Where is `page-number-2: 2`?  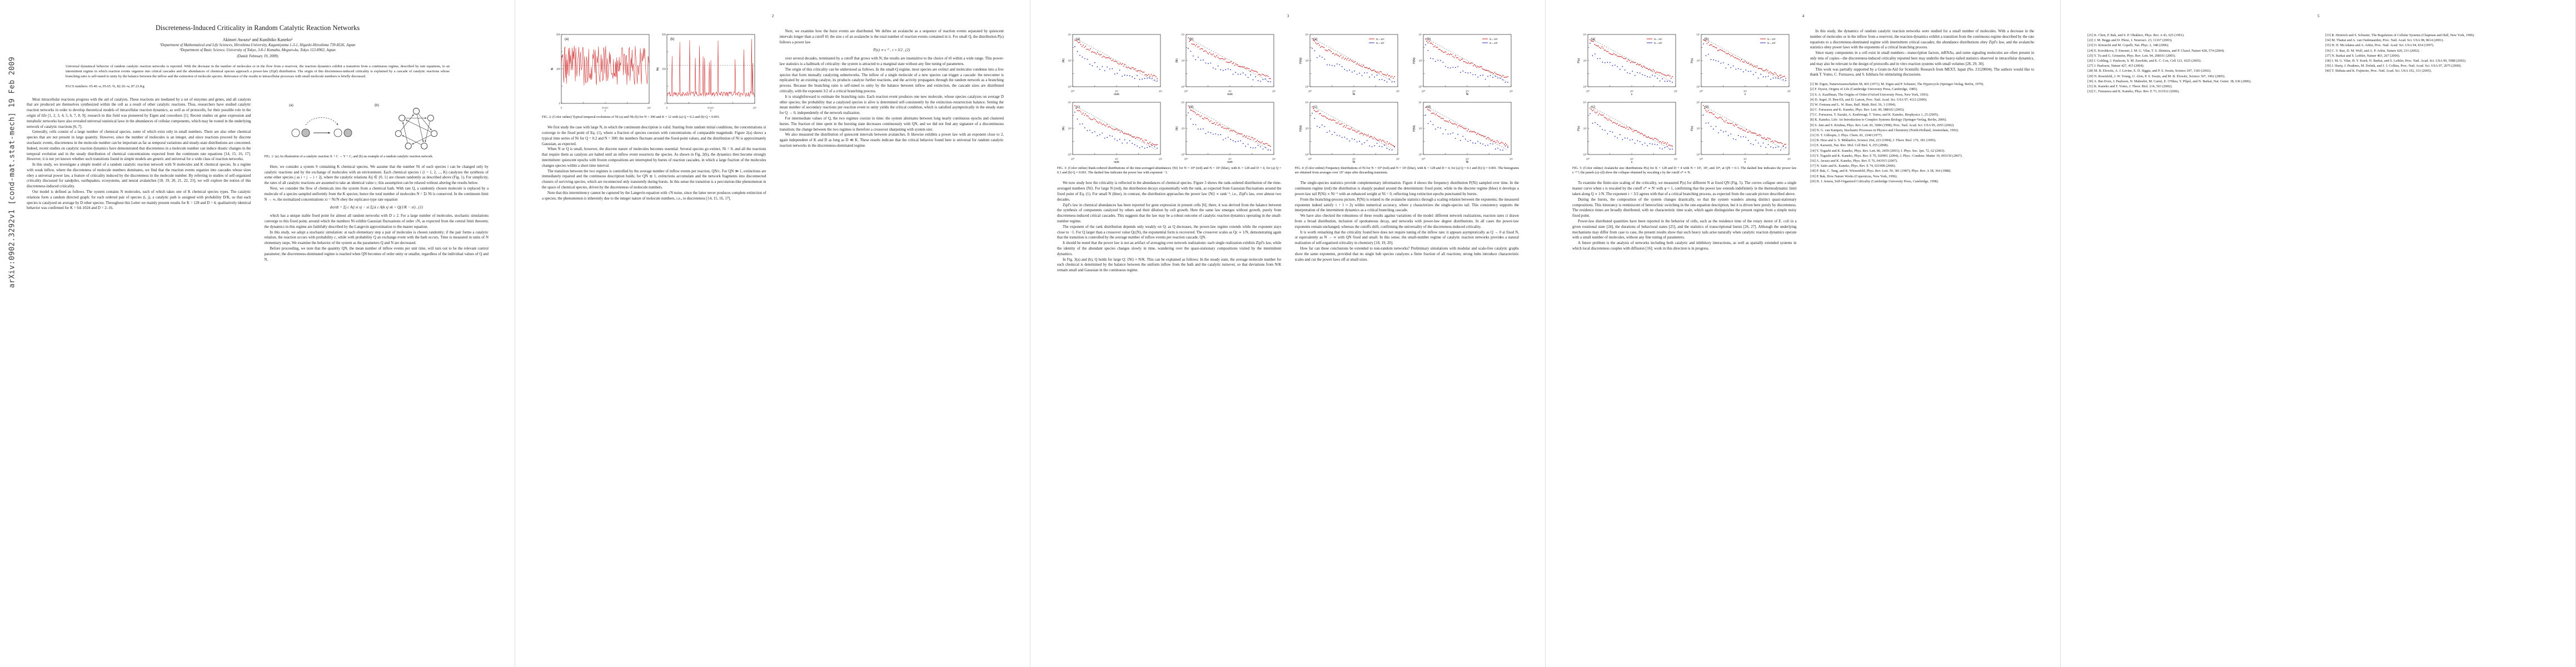
page-number-2: 2 is located at coordinates (772, 15).